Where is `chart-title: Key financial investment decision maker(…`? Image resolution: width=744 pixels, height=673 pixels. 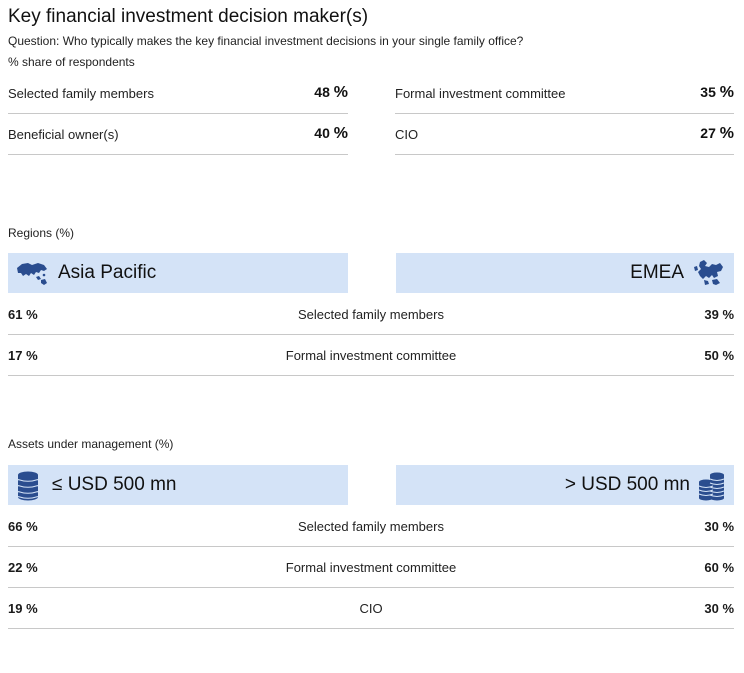
chart-title: Key financial investment decision maker(… is located at coordinates (188, 16).